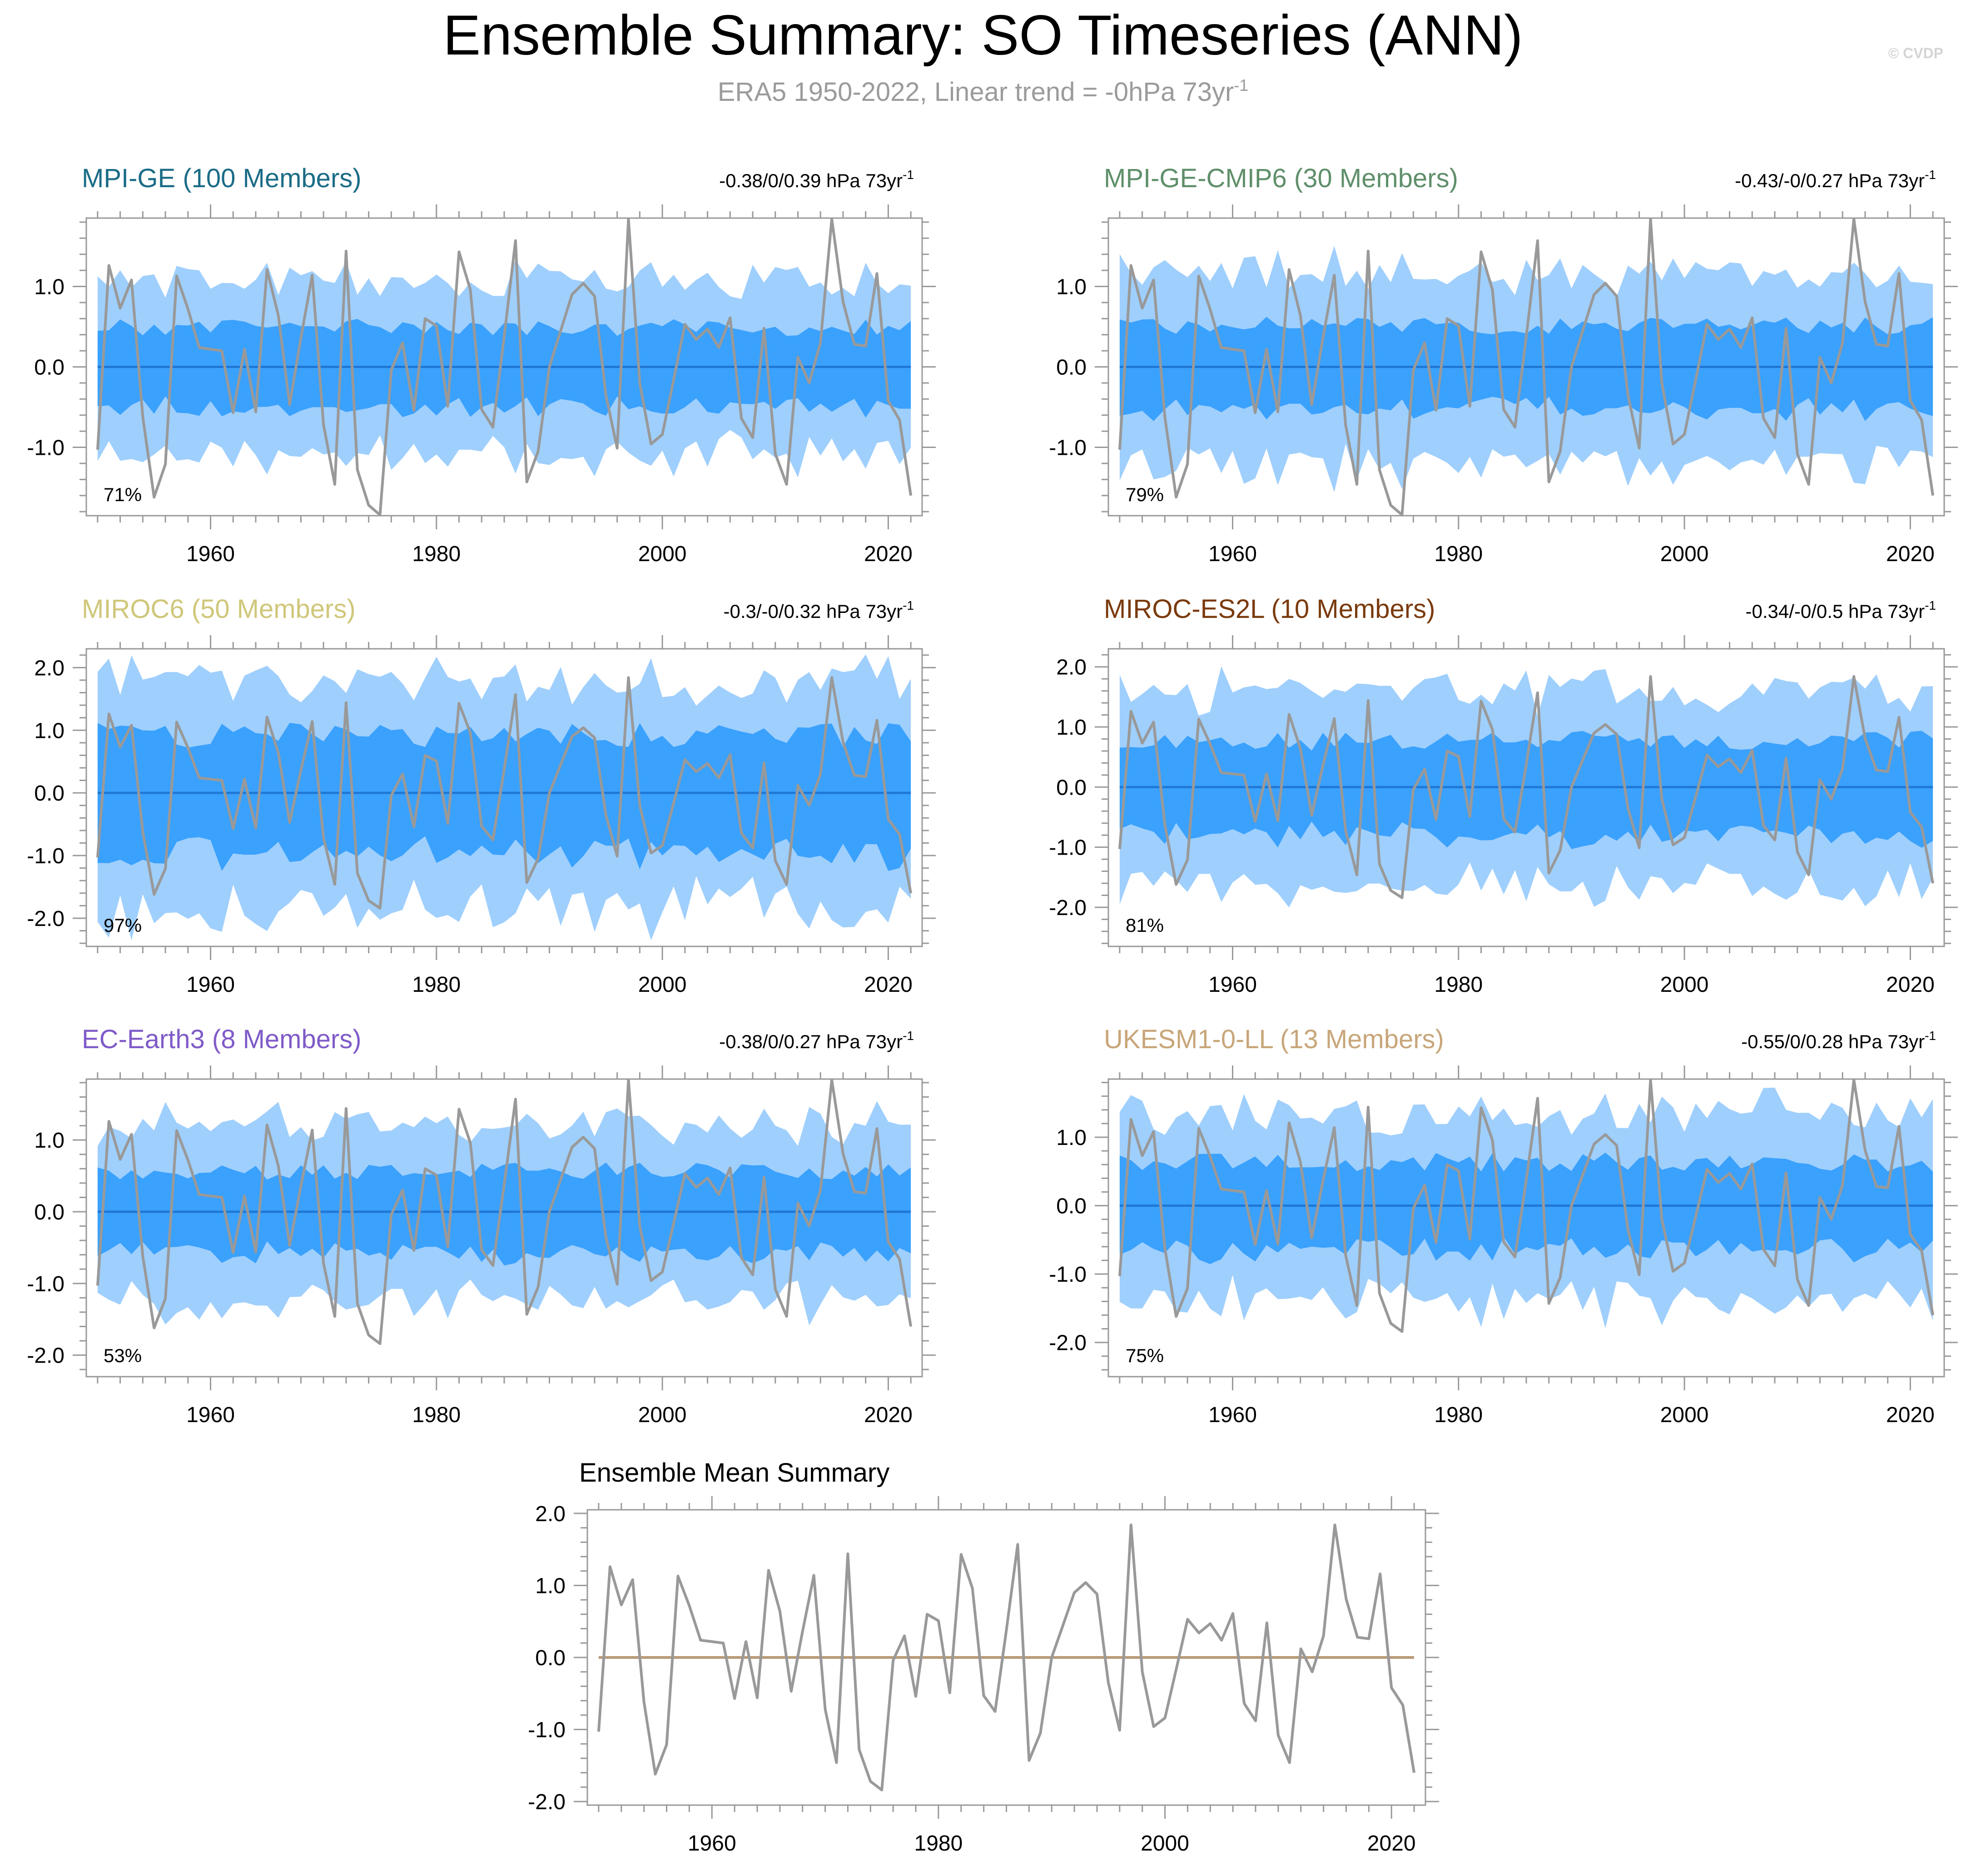  Describe the element at coordinates (1915, 53) in the screenshot. I see `cvdp-watermark: © CVDP` at that location.